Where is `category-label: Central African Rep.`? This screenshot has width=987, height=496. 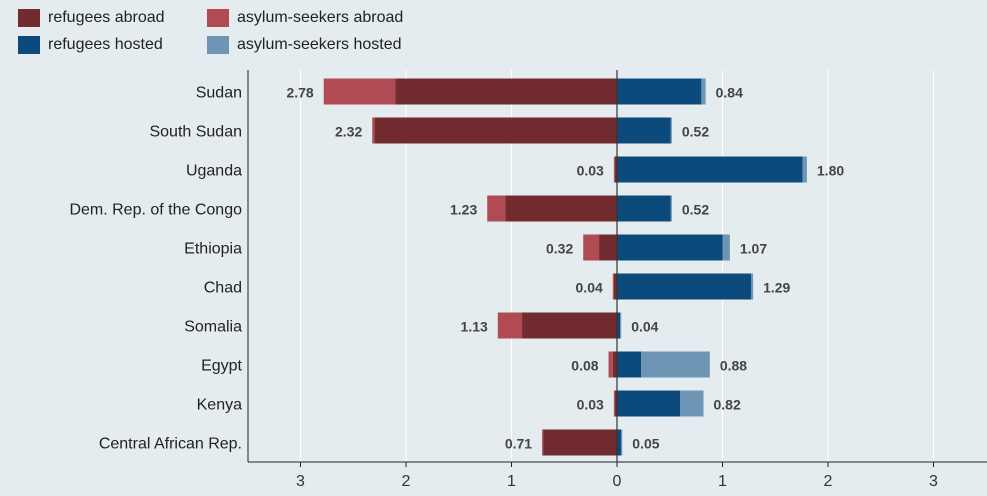
category-label: Central African Rep. is located at coordinates (170, 444).